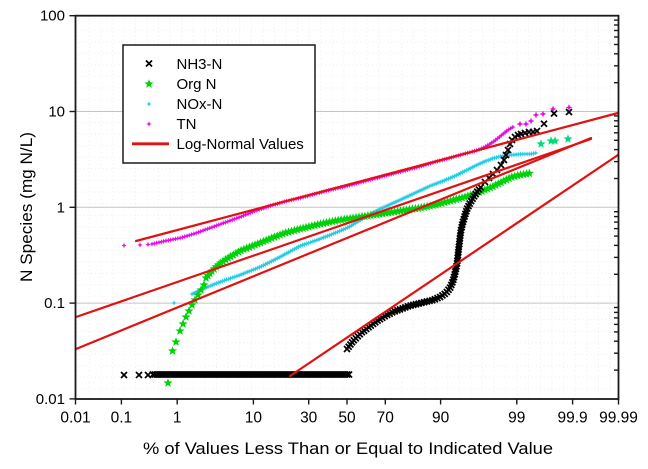  I want to click on svg-text: Log-Normal Values, so click(240, 144).